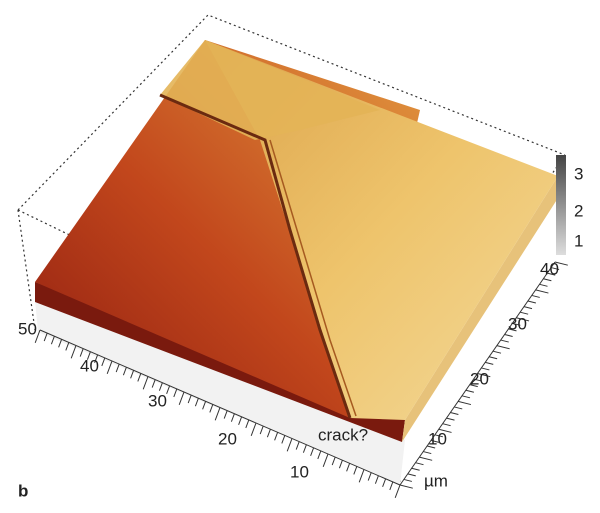 The height and width of the screenshot is (513, 600). Describe the element at coordinates (27, 328) in the screenshot. I see `x-tick-label: 50` at that location.